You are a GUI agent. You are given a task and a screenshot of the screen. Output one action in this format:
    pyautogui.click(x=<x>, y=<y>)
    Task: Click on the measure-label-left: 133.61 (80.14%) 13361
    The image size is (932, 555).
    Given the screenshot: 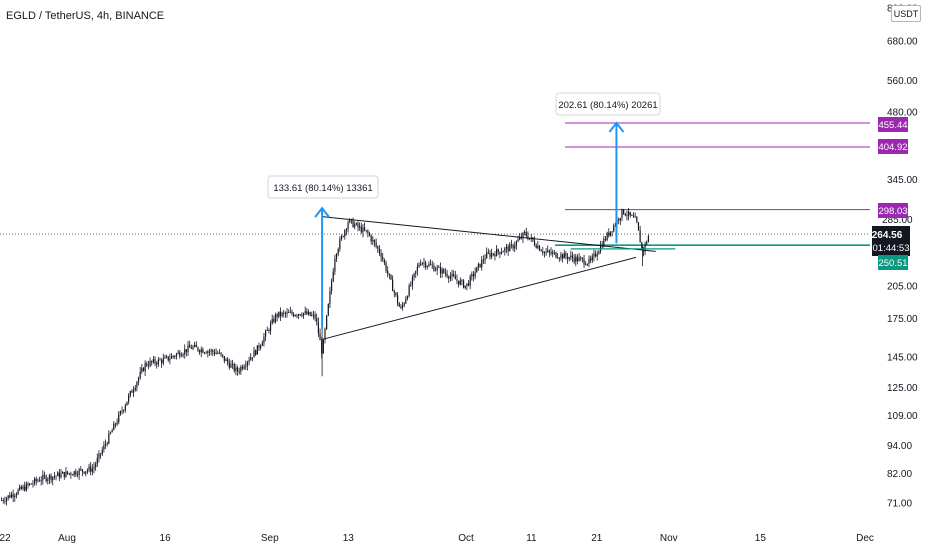 What is the action you would take?
    pyautogui.click(x=323, y=187)
    